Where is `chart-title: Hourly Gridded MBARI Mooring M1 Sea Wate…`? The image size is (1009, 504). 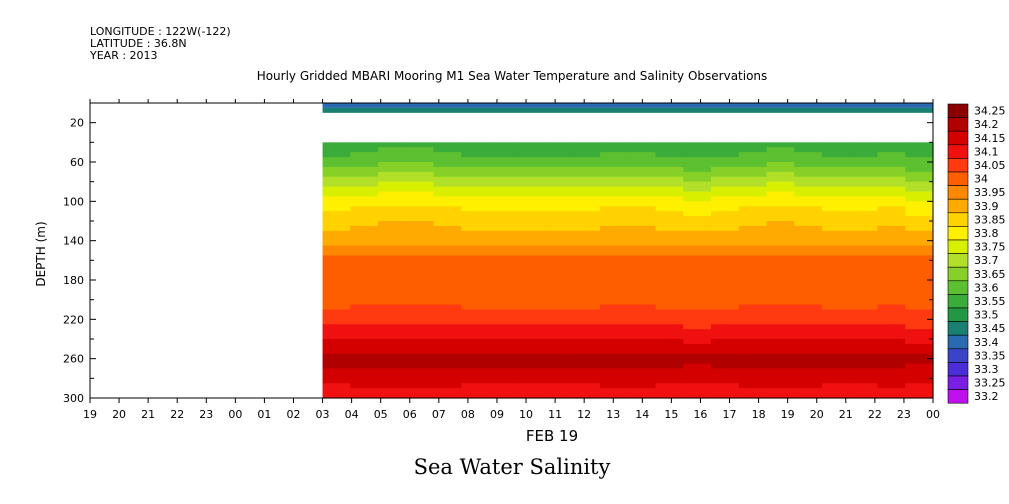
chart-title: Hourly Gridded MBARI Mooring M1 Sea Wate… is located at coordinates (512, 76).